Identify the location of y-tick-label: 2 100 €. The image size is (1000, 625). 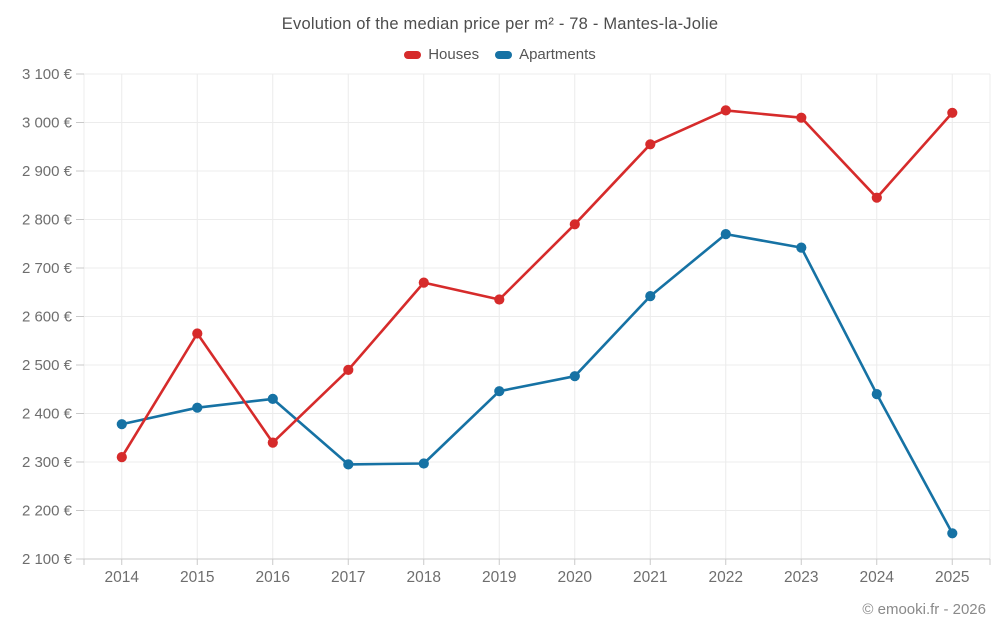
(47, 559).